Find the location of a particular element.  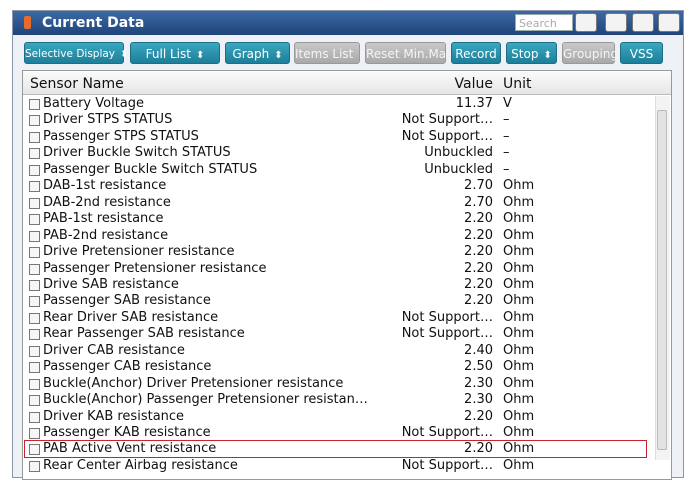

title-icon is located at coordinates (27, 22).